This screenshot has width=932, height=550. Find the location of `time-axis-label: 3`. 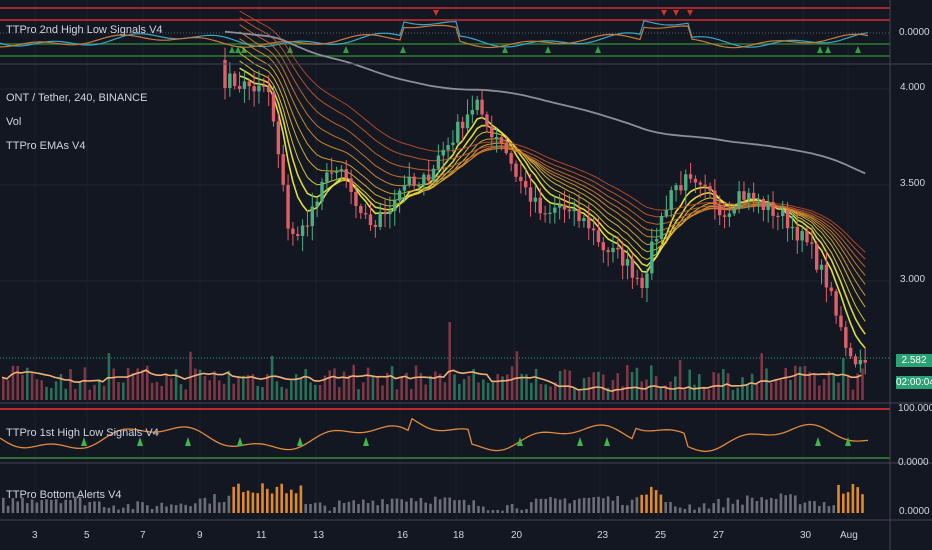

time-axis-label: 3 is located at coordinates (35, 535).